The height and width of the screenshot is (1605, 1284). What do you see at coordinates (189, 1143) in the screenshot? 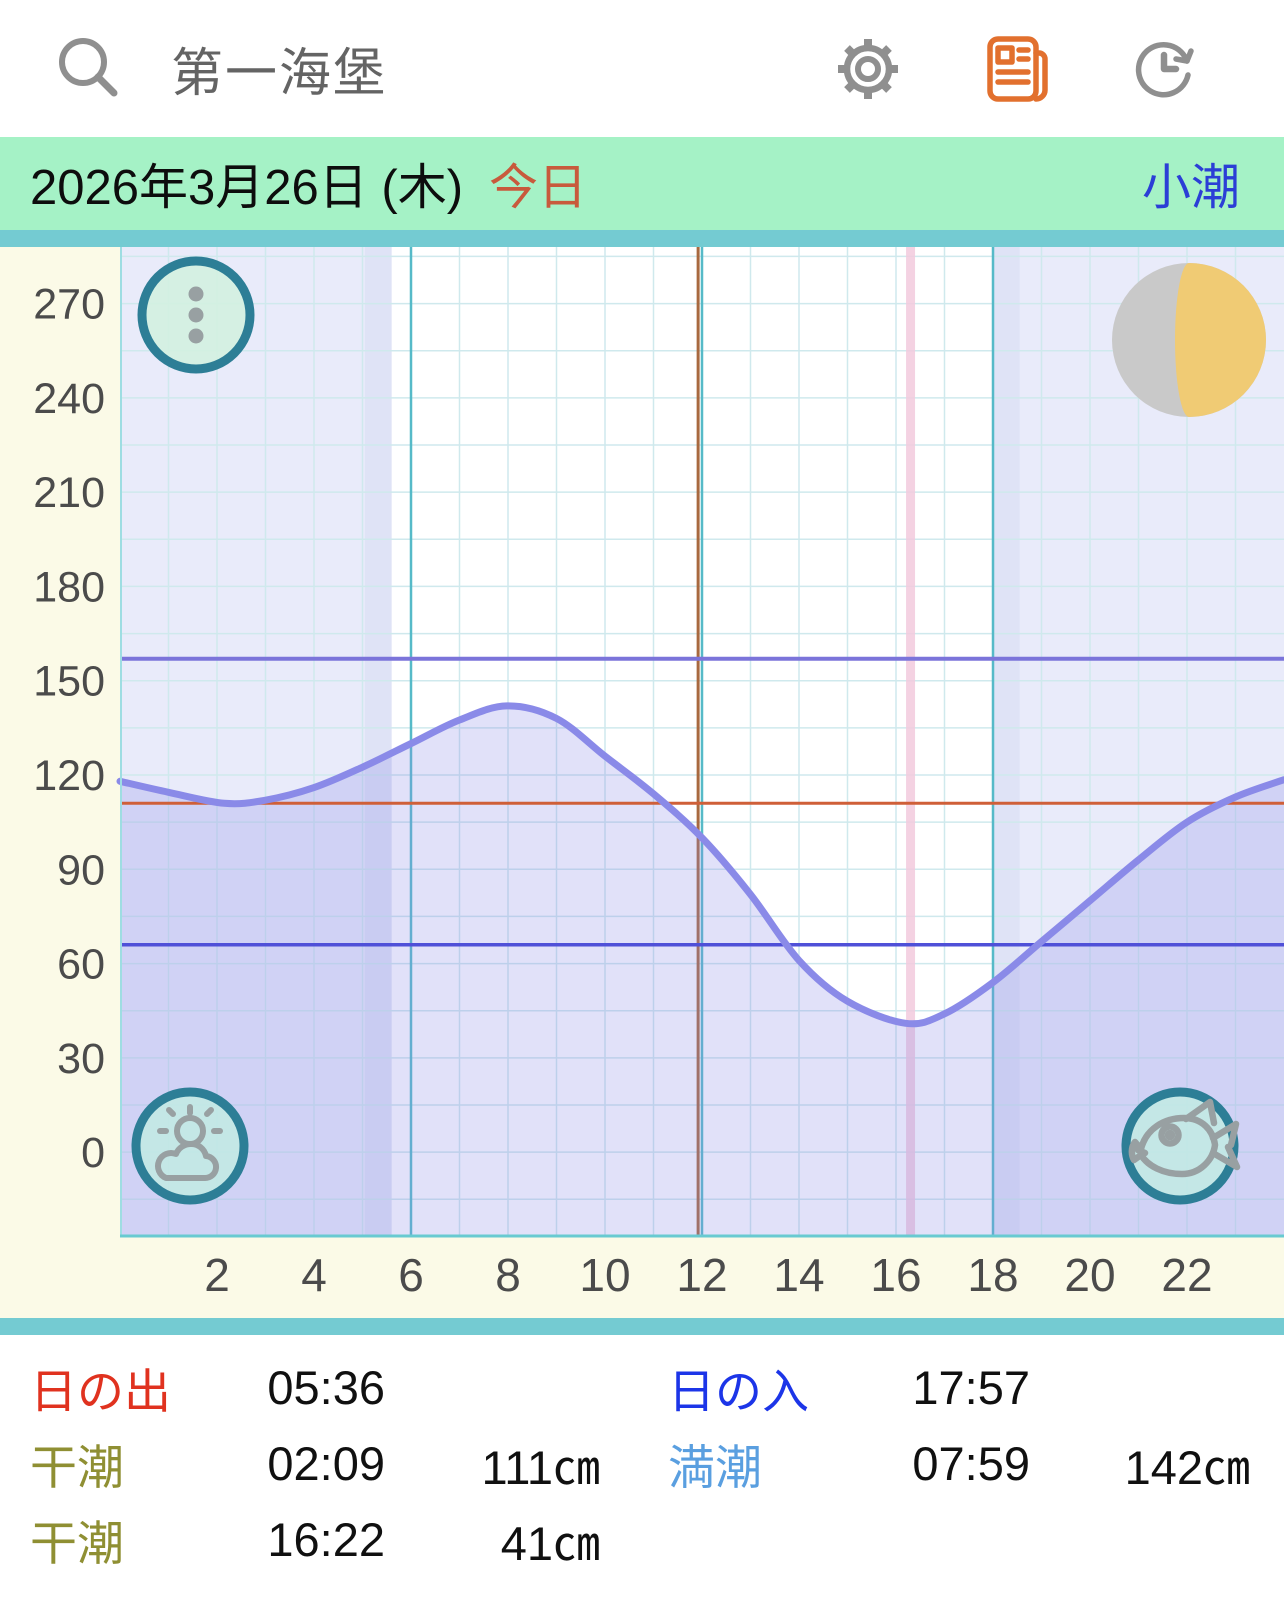
I see `sun-cloud-icon` at bounding box center [189, 1143].